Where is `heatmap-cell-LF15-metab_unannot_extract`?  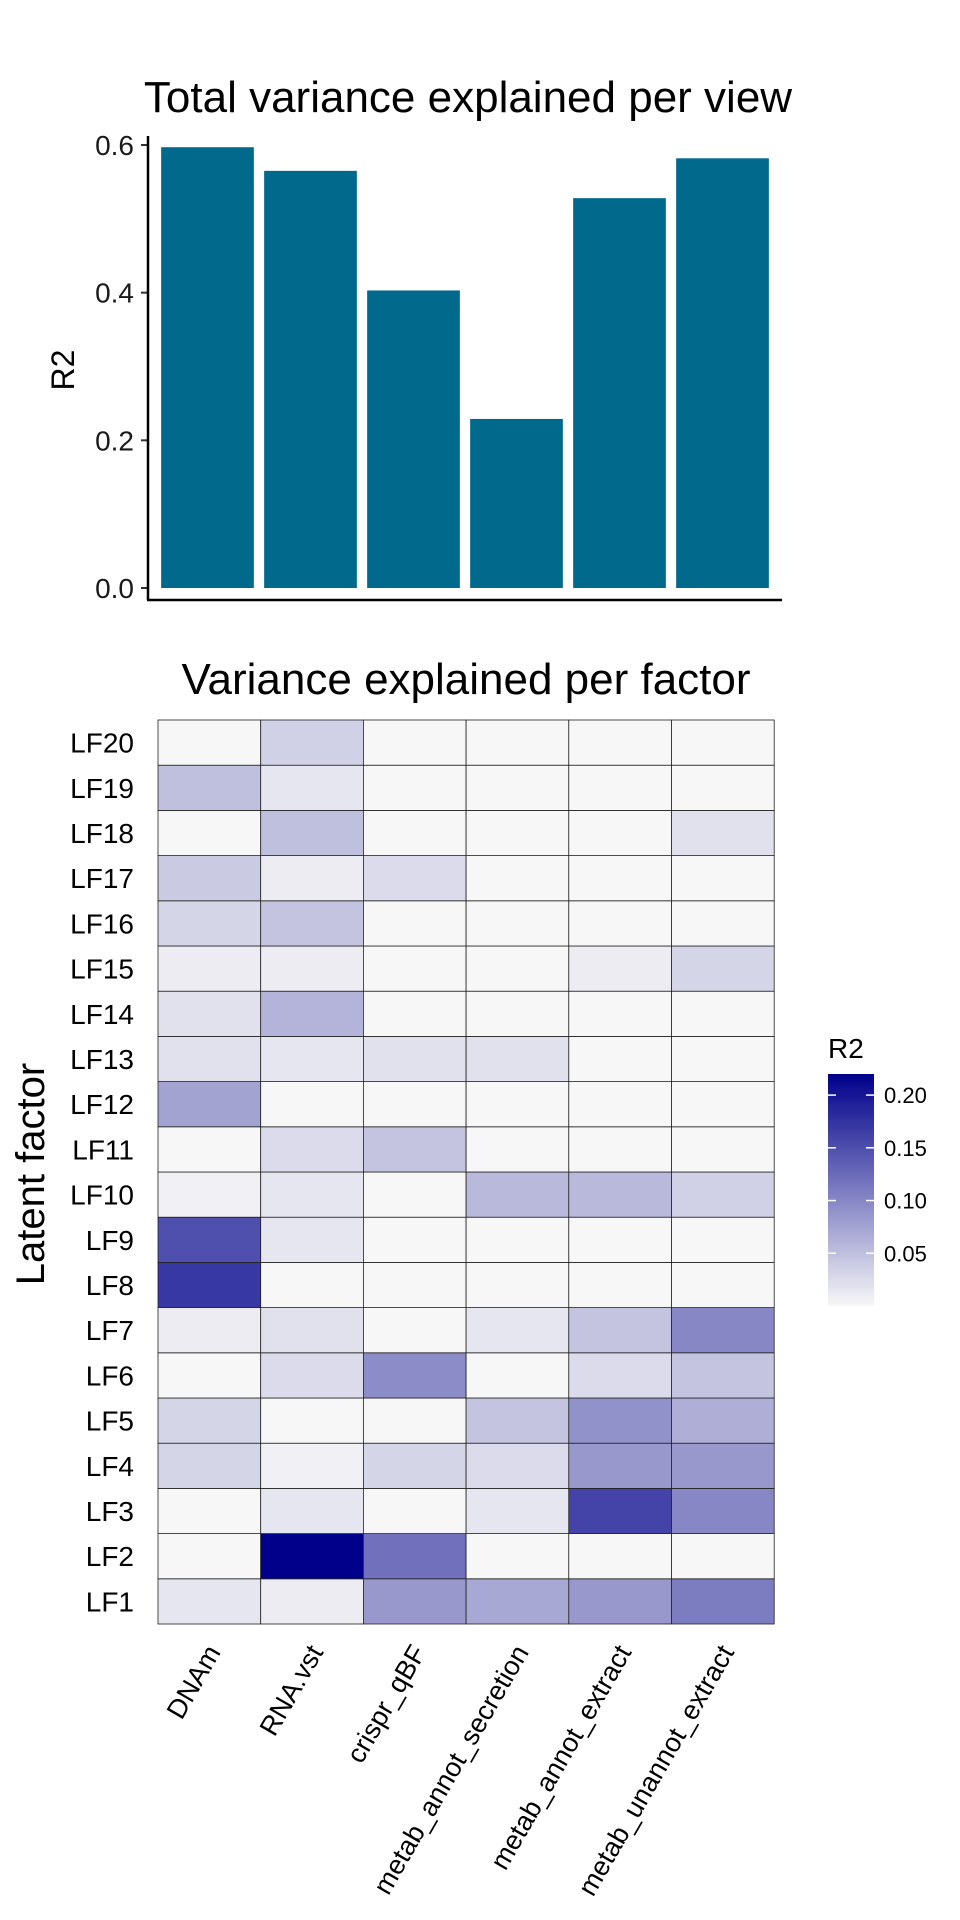 heatmap-cell-LF15-metab_unannot_extract is located at coordinates (723, 968).